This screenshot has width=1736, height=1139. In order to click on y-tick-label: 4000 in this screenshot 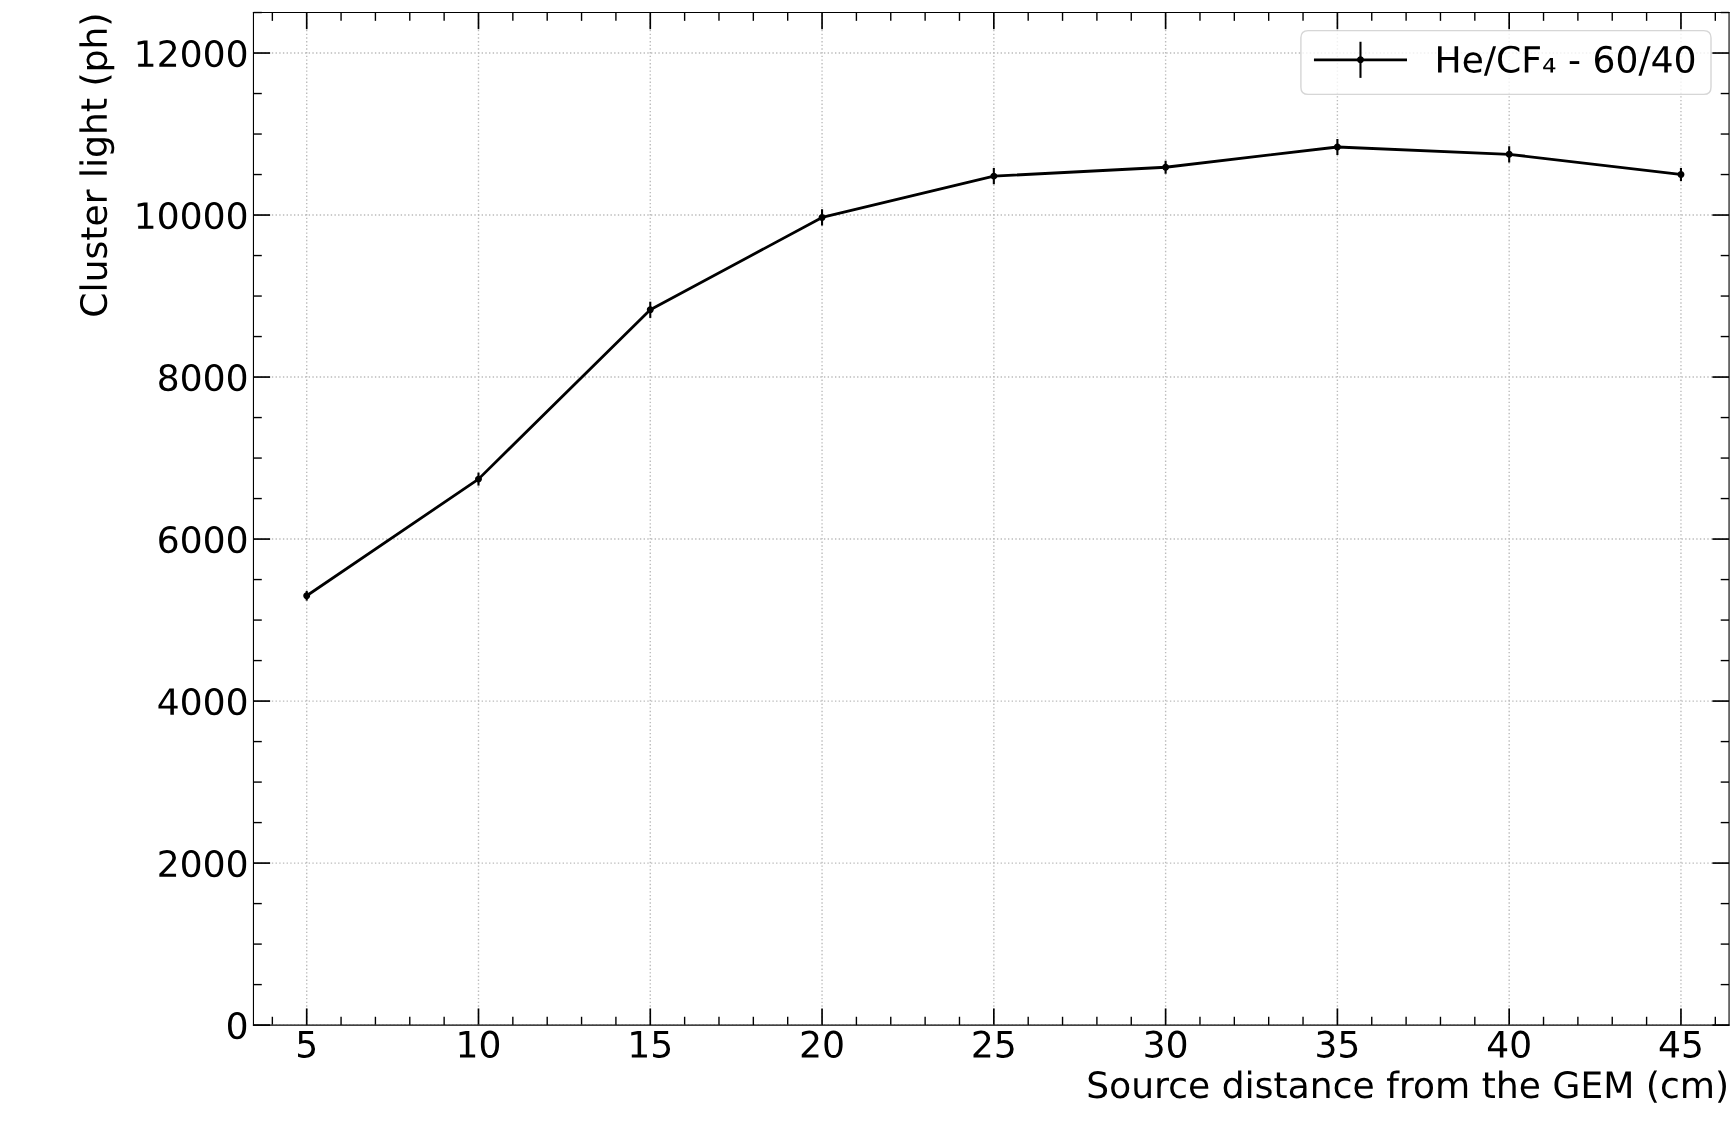, I will do `click(202, 702)`.